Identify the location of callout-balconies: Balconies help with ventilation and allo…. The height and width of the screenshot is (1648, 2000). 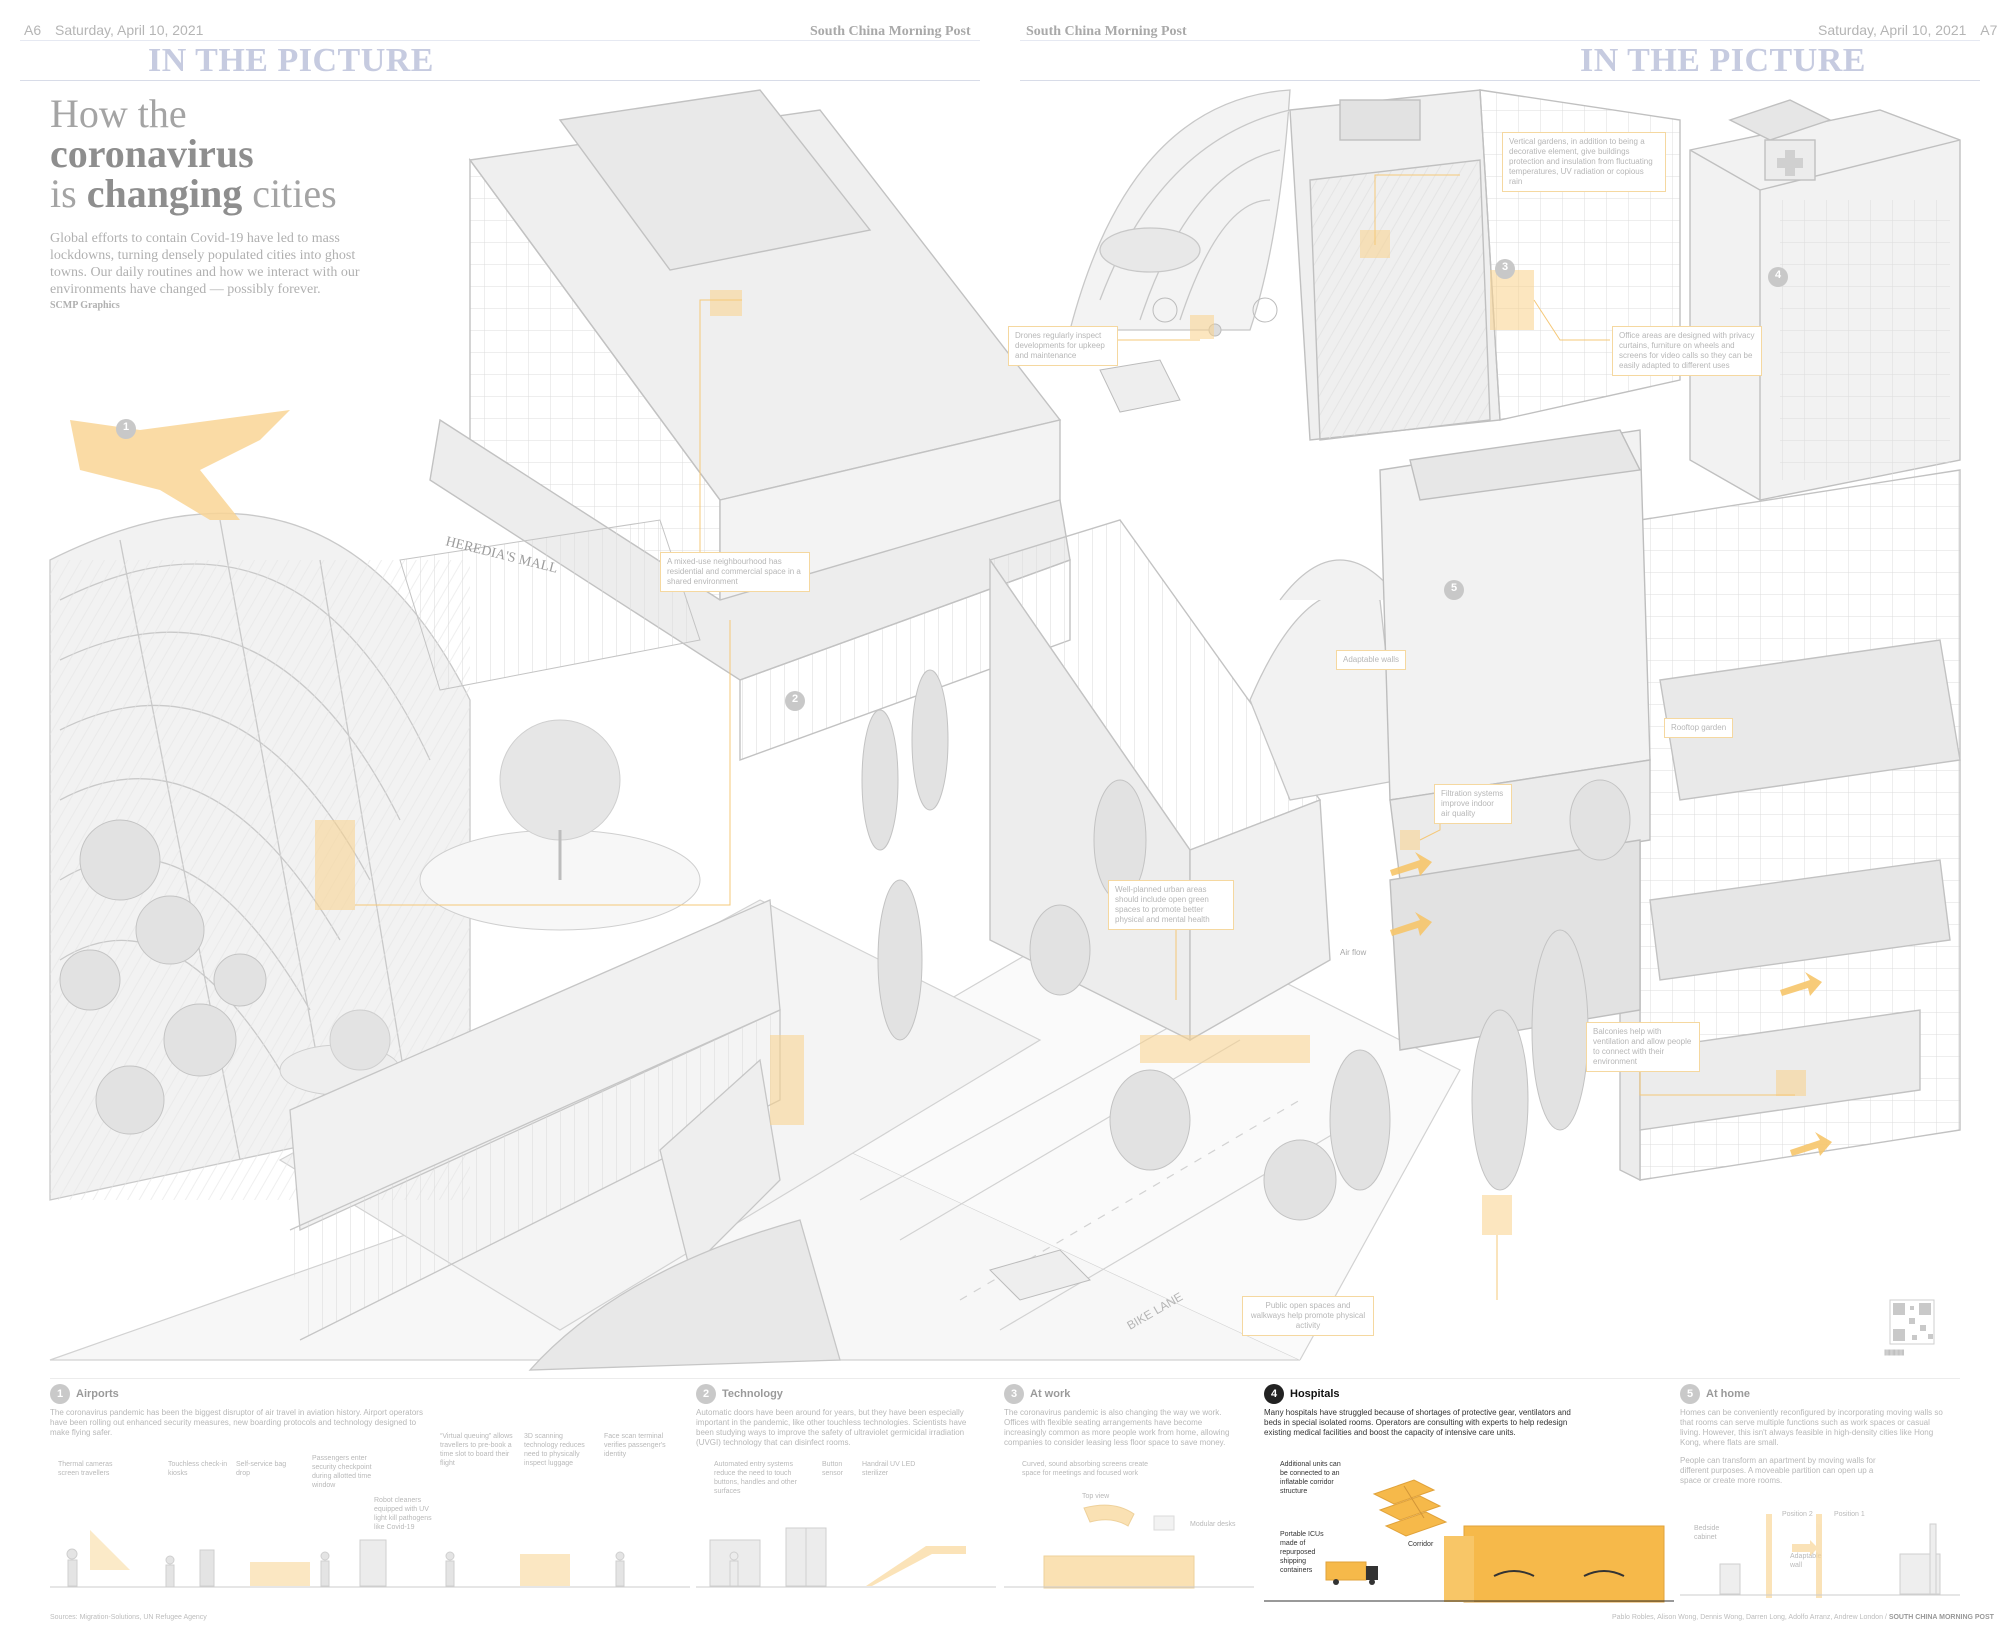
(1643, 1047).